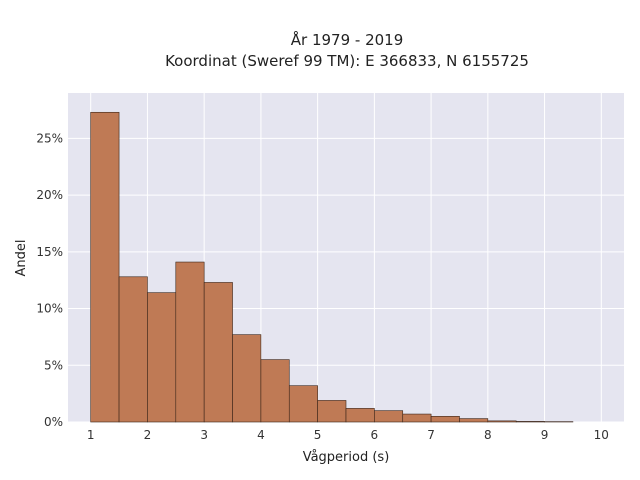 The width and height of the screenshot is (640, 480). I want to click on x-tick-label-2: 3, so click(204, 435).